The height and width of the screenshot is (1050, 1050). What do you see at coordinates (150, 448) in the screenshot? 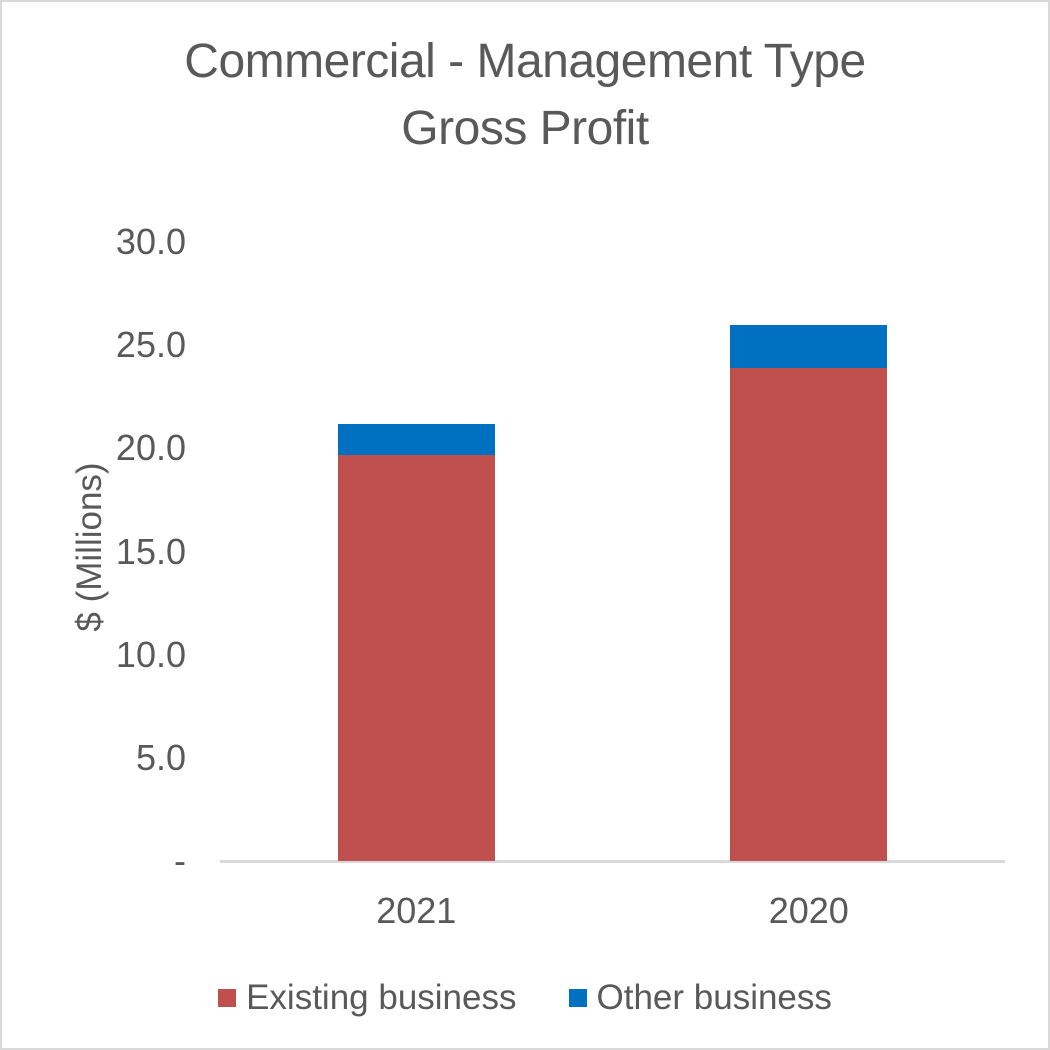
I see `y-tick-label-200: 20.0` at bounding box center [150, 448].